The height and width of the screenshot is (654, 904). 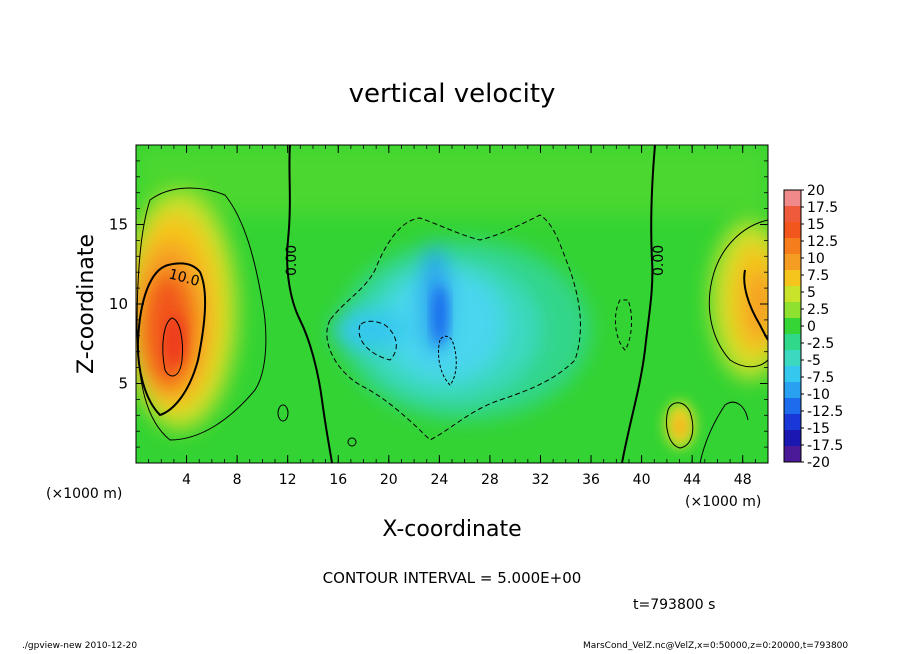 I want to click on colorbar-label: -17.5, so click(x=825, y=446).